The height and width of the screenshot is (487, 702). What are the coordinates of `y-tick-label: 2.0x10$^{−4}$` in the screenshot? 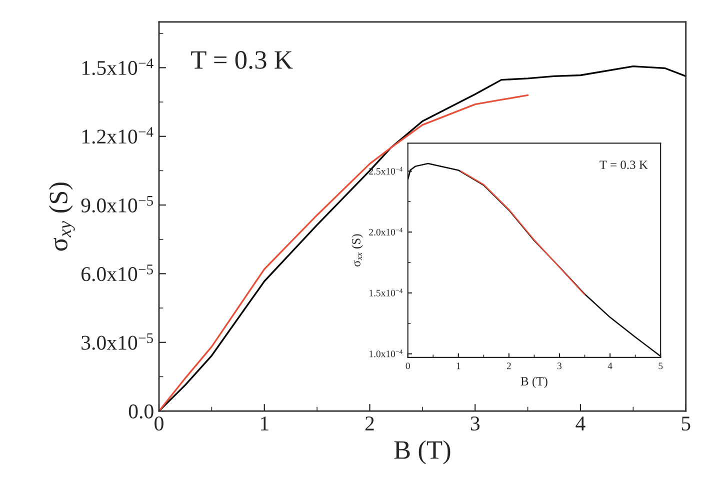 It's located at (386, 232).